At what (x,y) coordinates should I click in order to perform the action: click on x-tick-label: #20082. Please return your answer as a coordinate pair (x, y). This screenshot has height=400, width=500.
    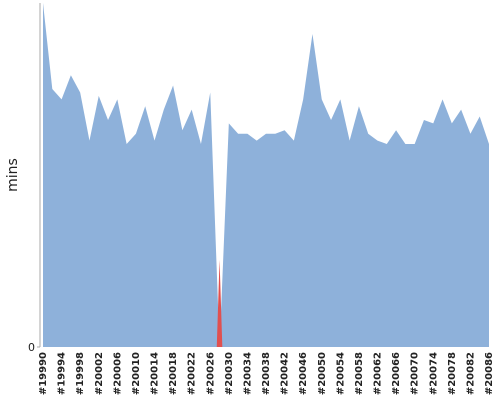
    Looking at the image, I should click on (470, 373).